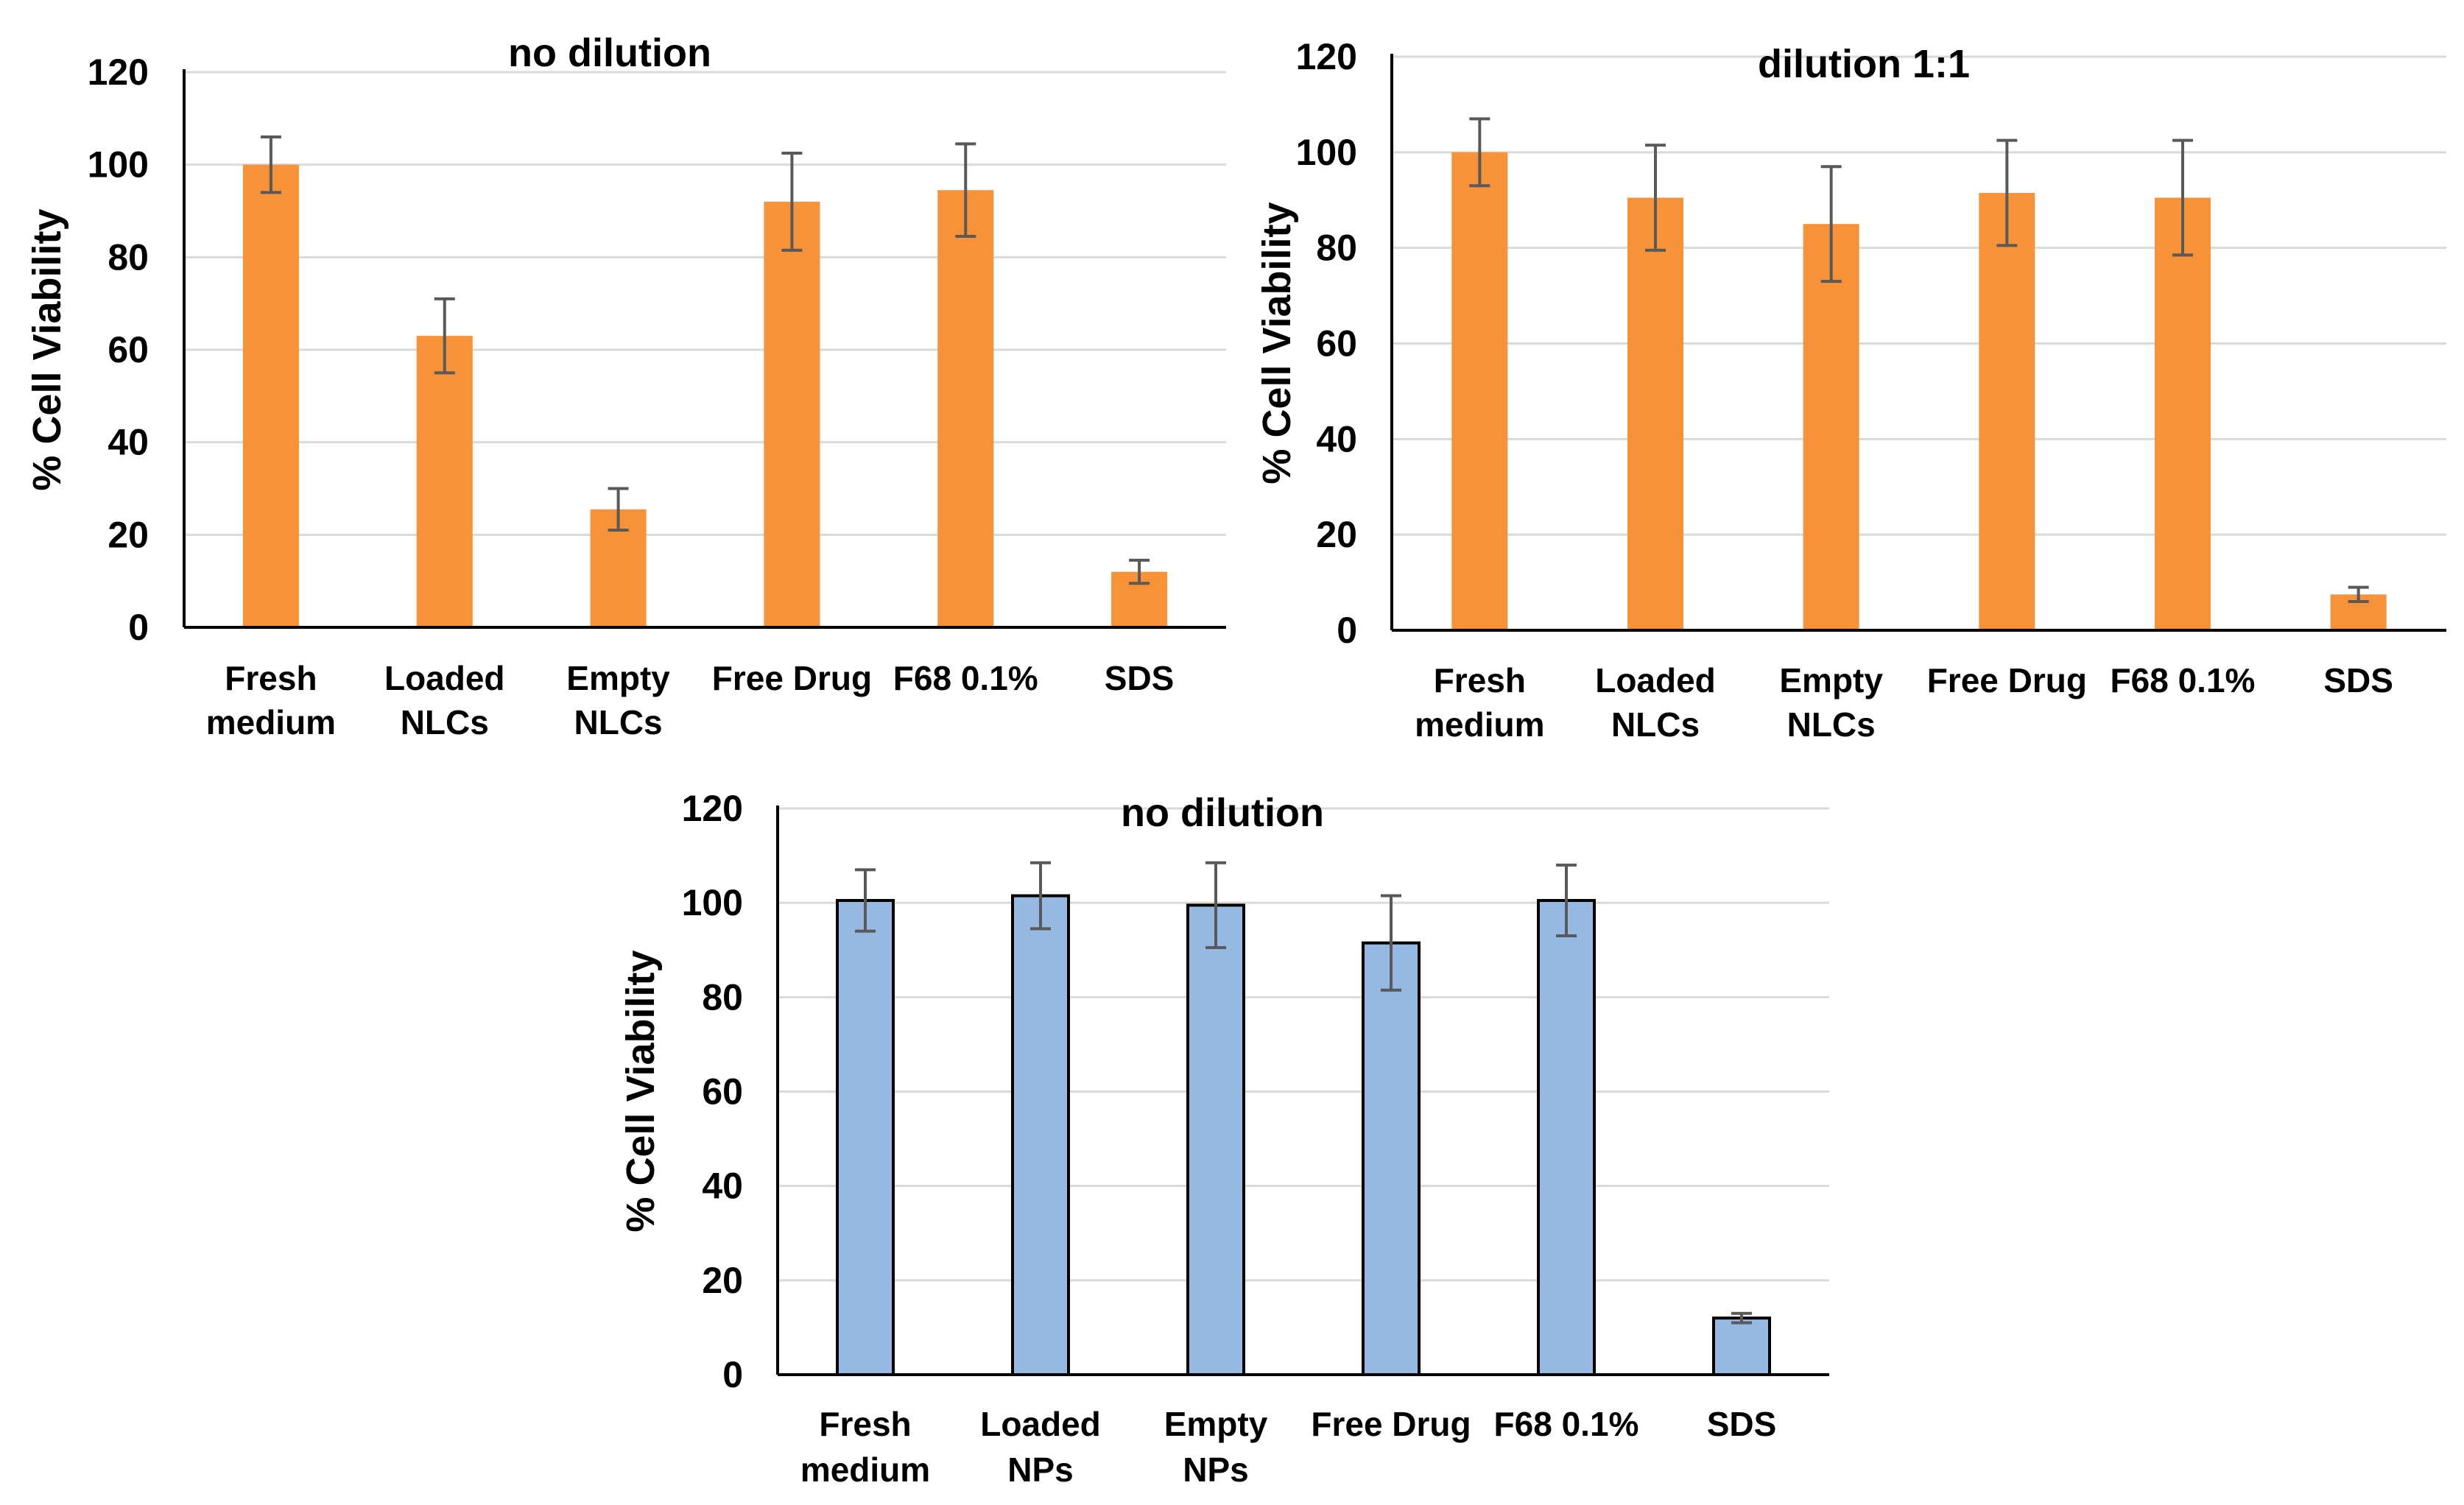 Image resolution: width=2464 pixels, height=1505 pixels. What do you see at coordinates (1216, 1424) in the screenshot?
I see `x-tick-label-empty-nps-1: Empty` at bounding box center [1216, 1424].